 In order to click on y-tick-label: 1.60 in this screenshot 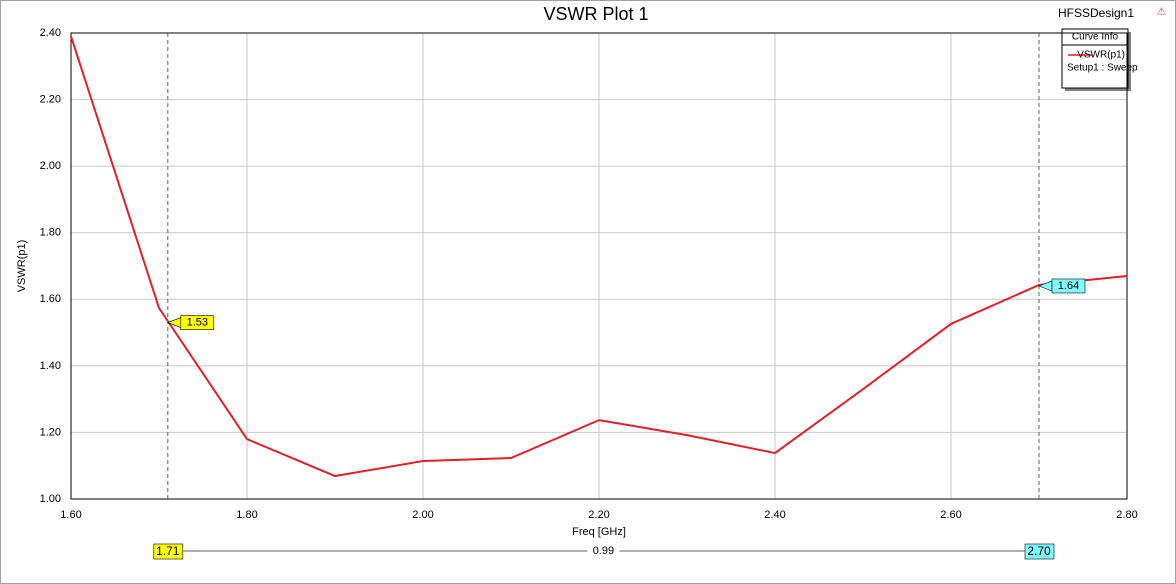, I will do `click(50, 299)`.